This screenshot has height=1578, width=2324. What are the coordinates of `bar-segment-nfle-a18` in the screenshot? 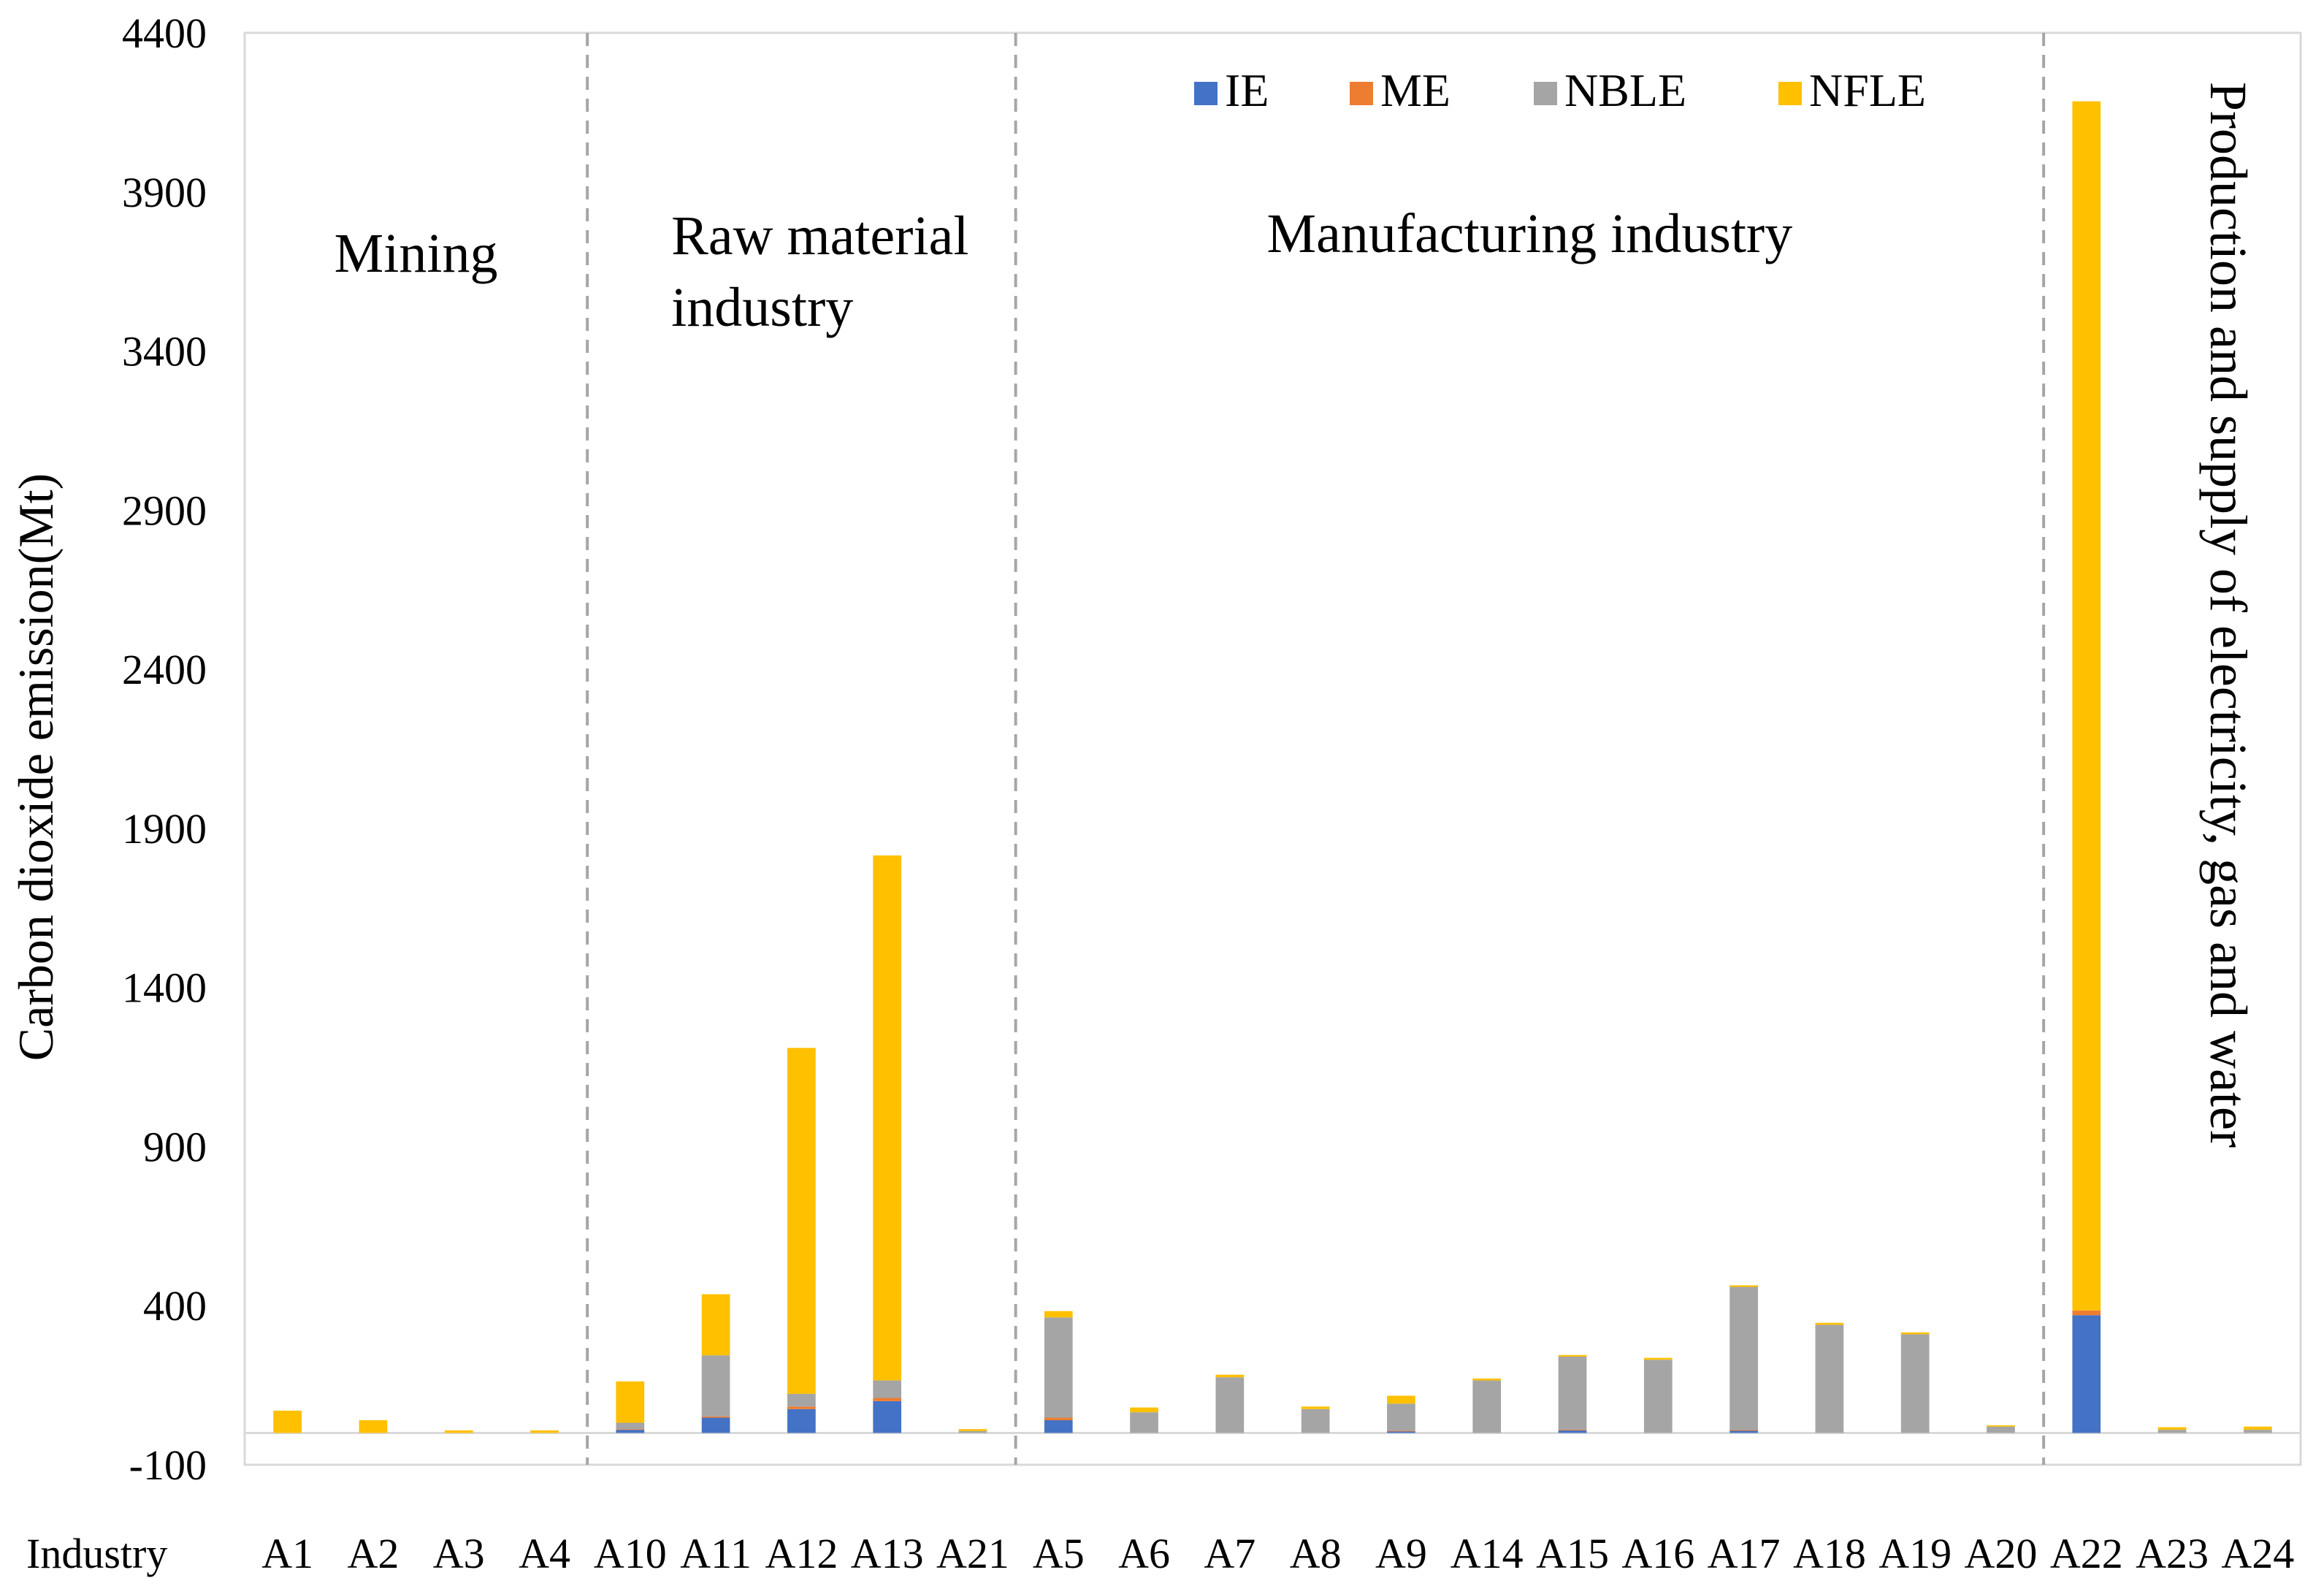 It's located at (1829, 1323).